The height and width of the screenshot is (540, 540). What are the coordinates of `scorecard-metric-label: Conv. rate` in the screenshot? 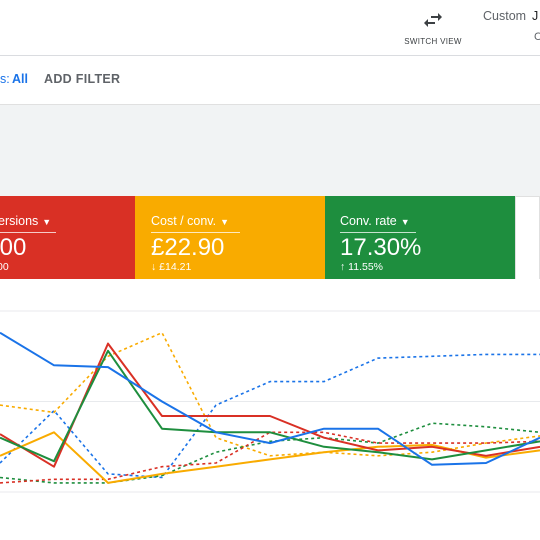 It's located at (368, 221).